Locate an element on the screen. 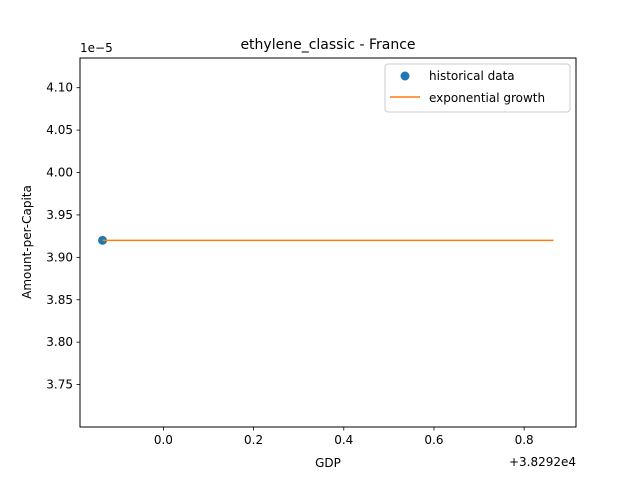 This screenshot has height=480, width=640. y-tick-label: 4.00 is located at coordinates (59, 173).